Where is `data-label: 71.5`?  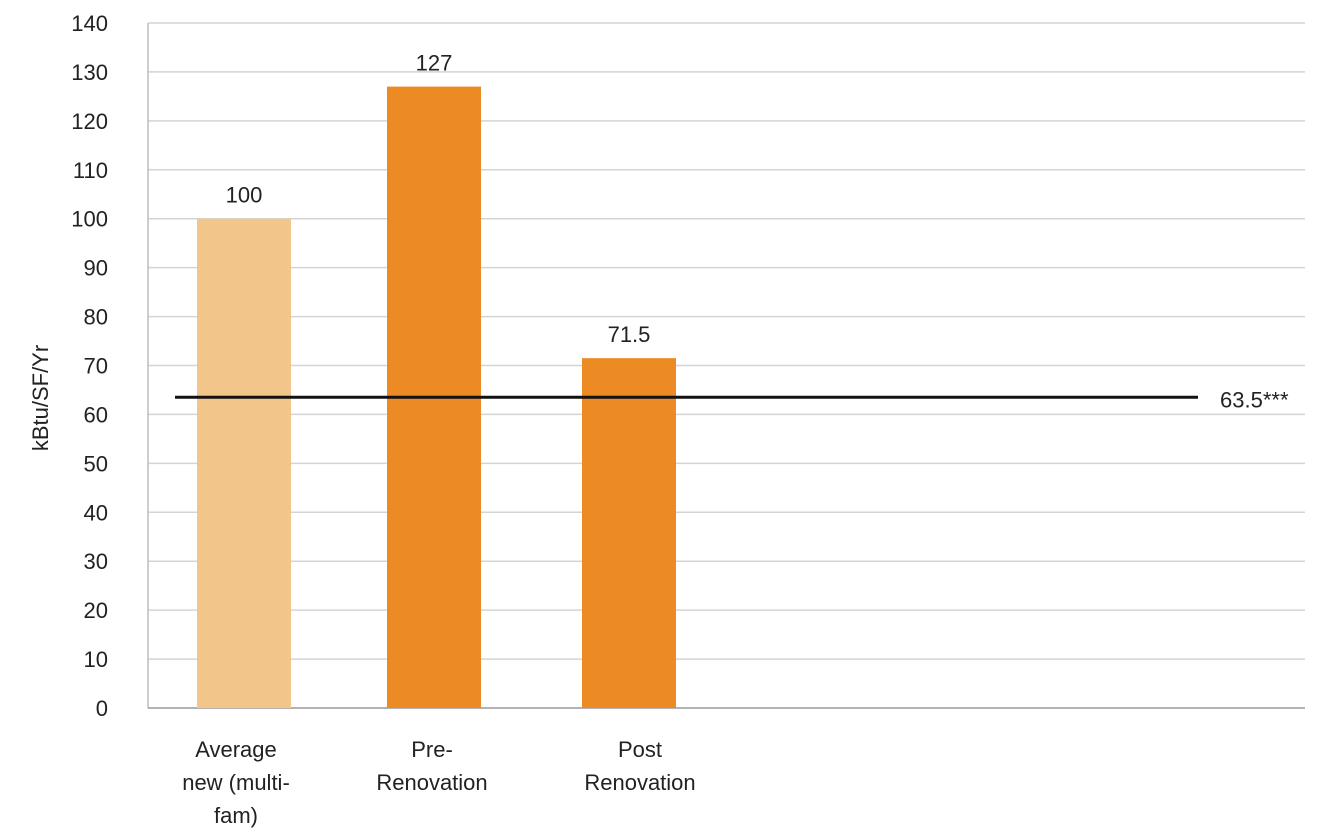
data-label: 71.5 is located at coordinates (629, 334).